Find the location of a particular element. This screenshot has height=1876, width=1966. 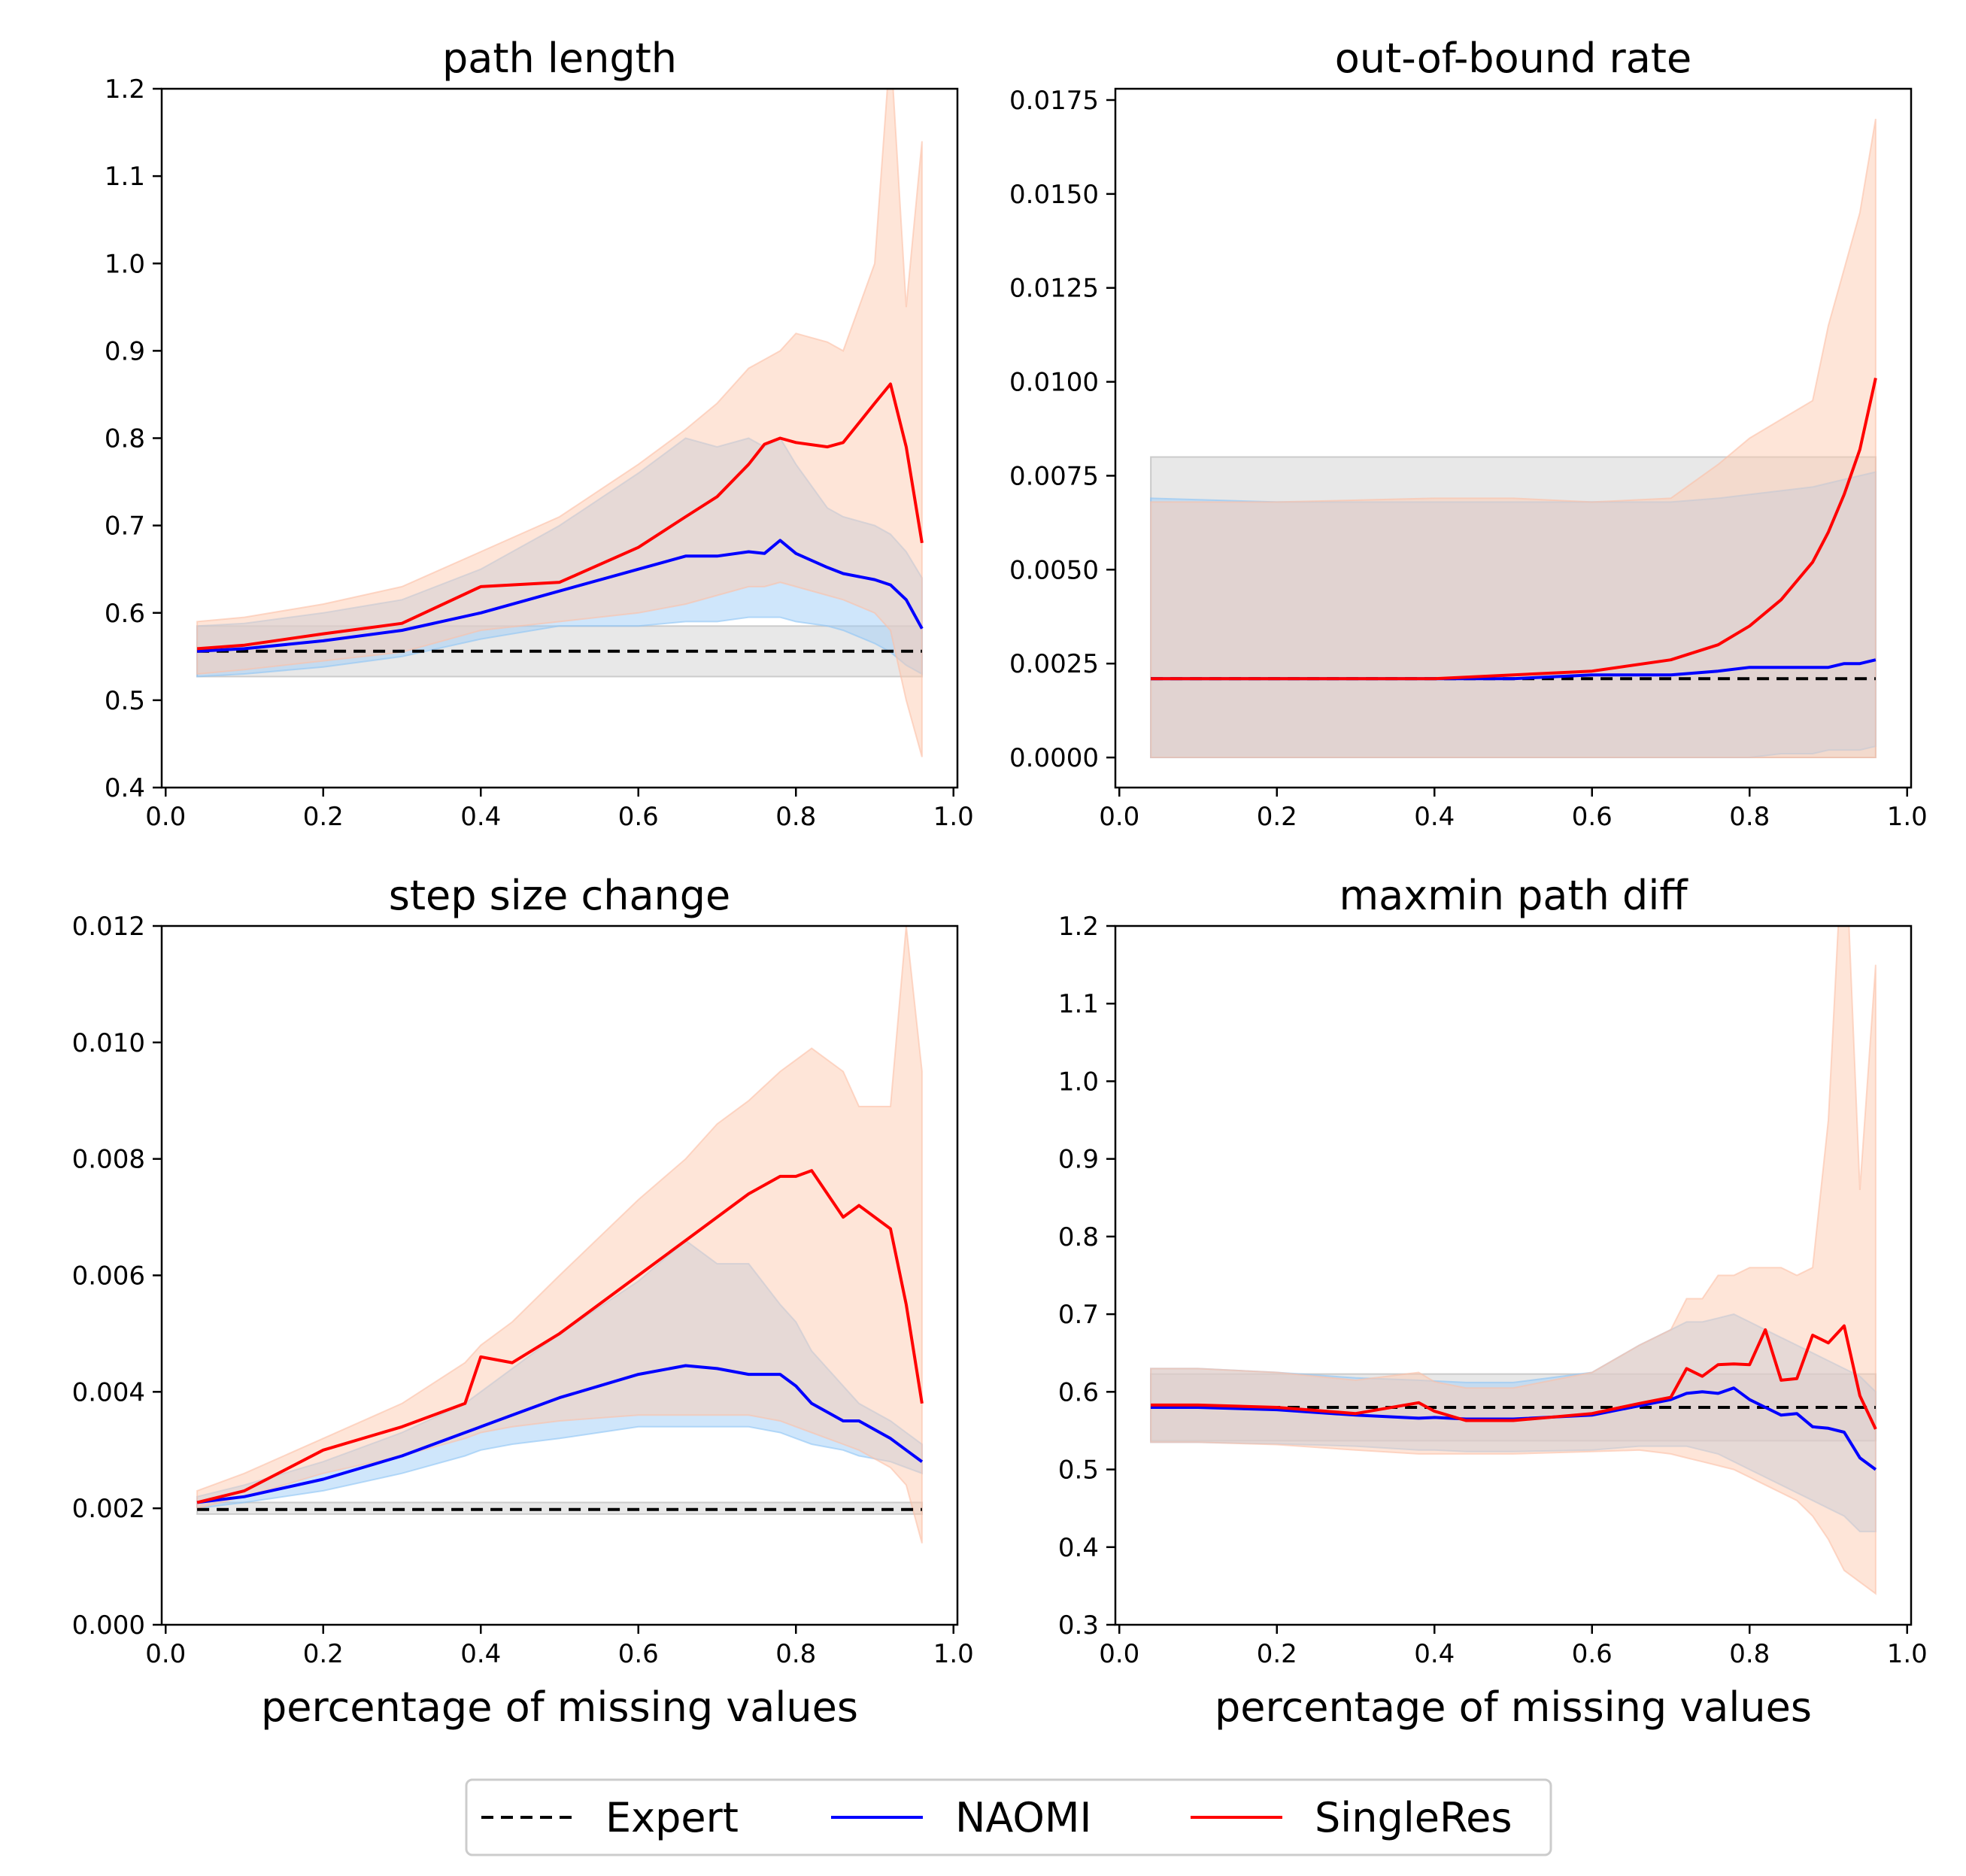

legend-item-expert: Expert is located at coordinates (610, 1817).